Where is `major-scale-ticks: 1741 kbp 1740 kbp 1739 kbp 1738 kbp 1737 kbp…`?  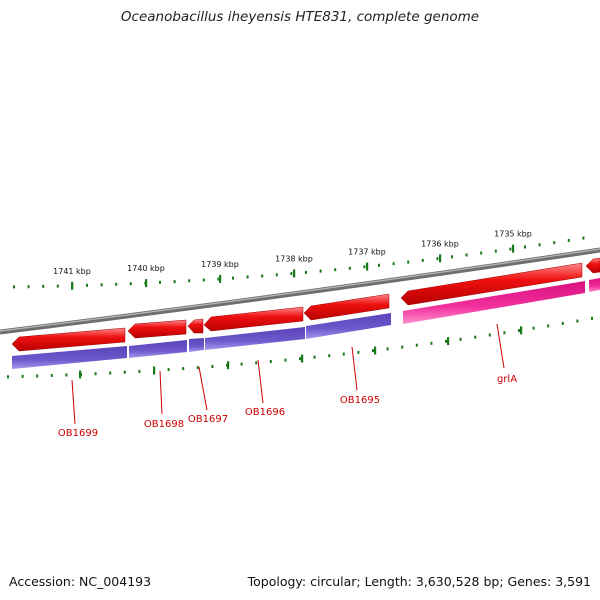
major-scale-ticks: 1741 kbp 1740 kbp 1739 kbp 1738 kbp 1737 kbp… is located at coordinates (292, 260).